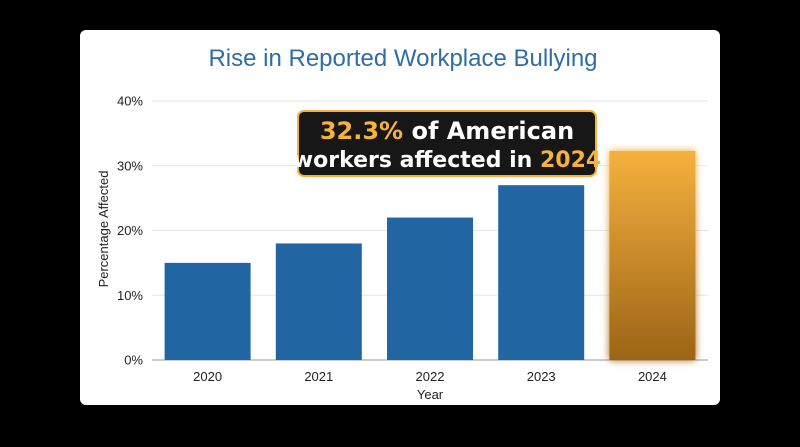 The width and height of the screenshot is (800, 447). I want to click on y-tick-label: 30%, so click(130, 165).